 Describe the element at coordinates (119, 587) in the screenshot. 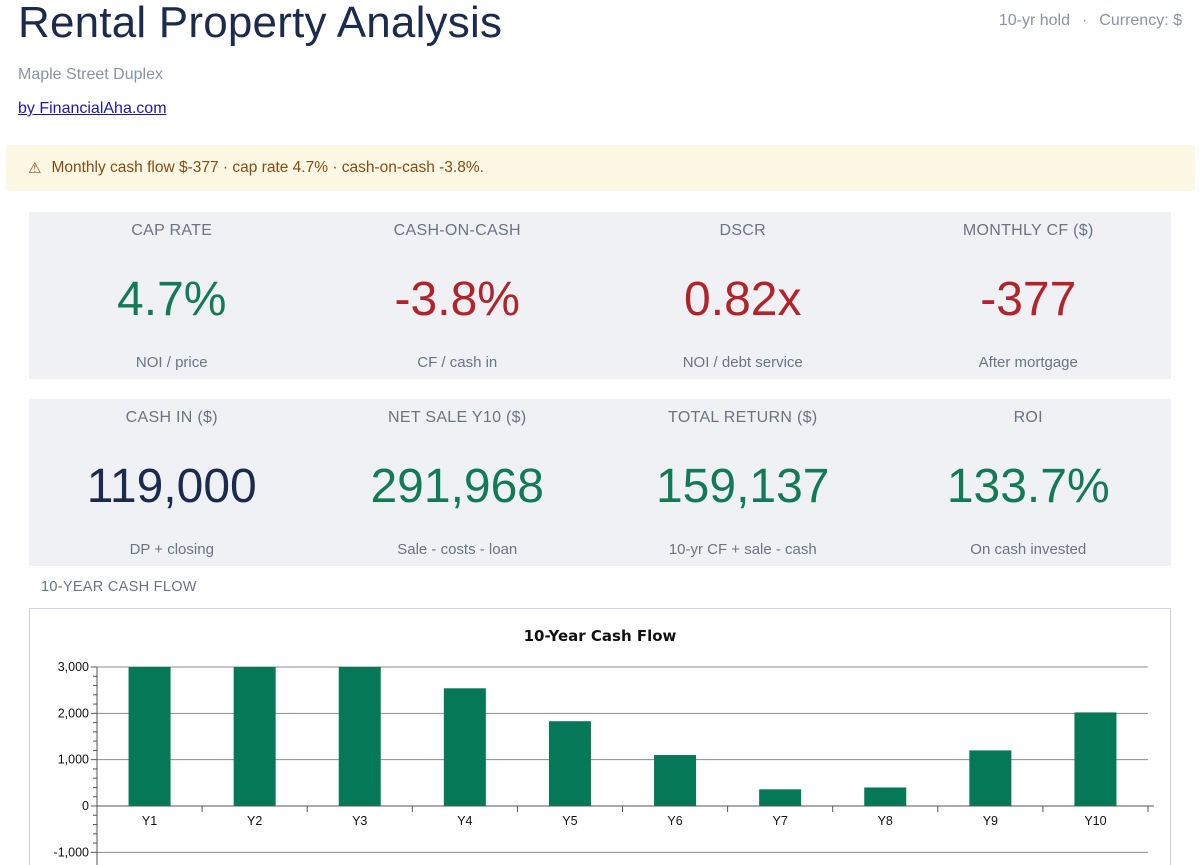

I see `chart-section-label: 10-YEAR CASH FLOW` at that location.